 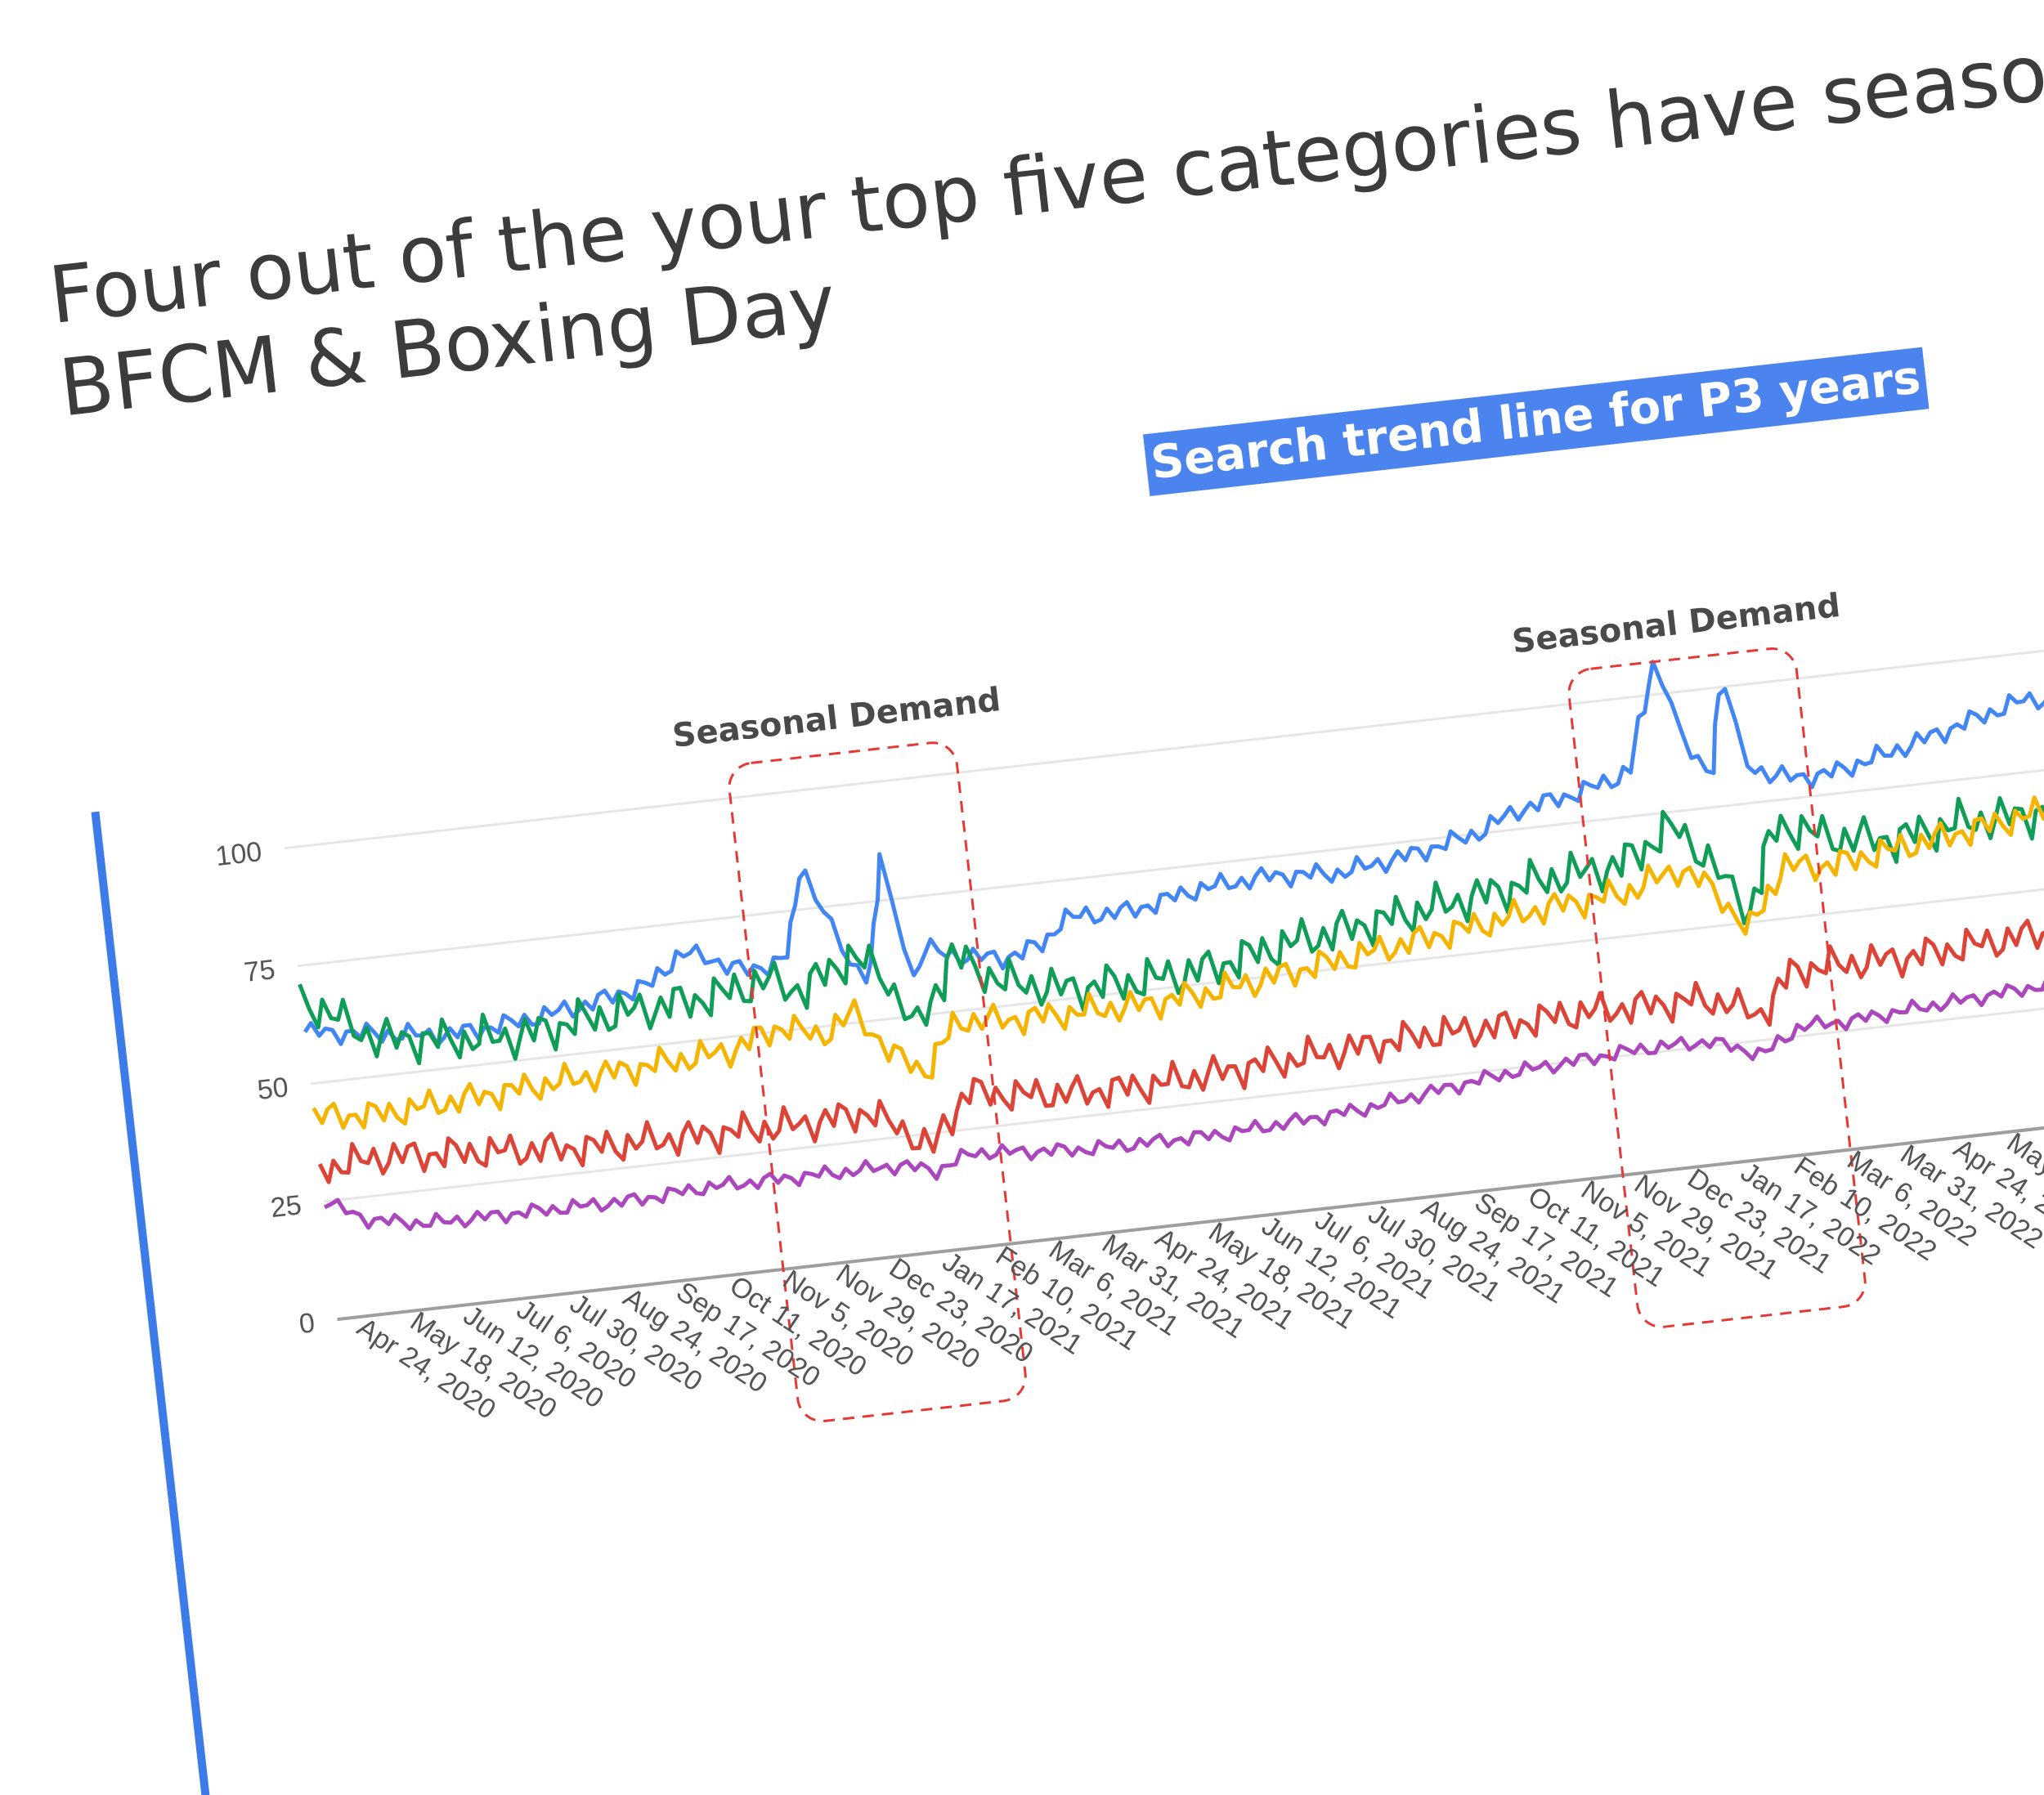 What do you see at coordinates (286, 1207) in the screenshot?
I see `y-tick-label-25: 25` at bounding box center [286, 1207].